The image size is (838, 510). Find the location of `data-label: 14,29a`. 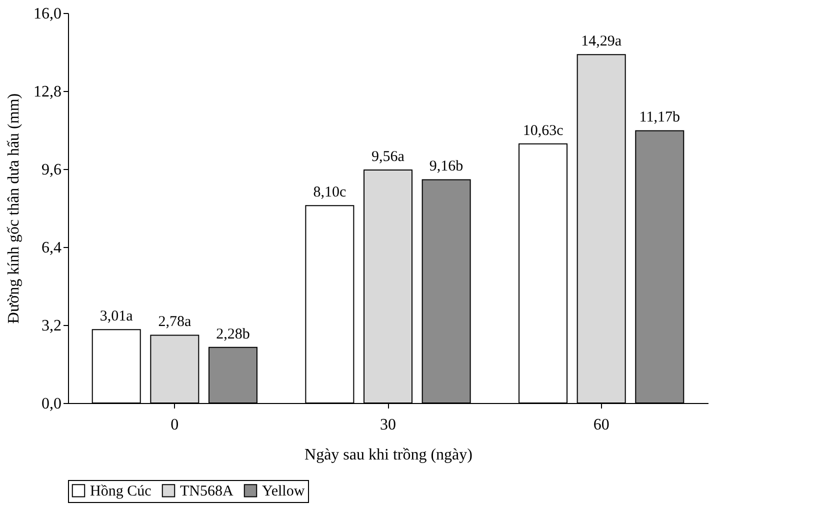

data-label: 14,29a is located at coordinates (601, 42).